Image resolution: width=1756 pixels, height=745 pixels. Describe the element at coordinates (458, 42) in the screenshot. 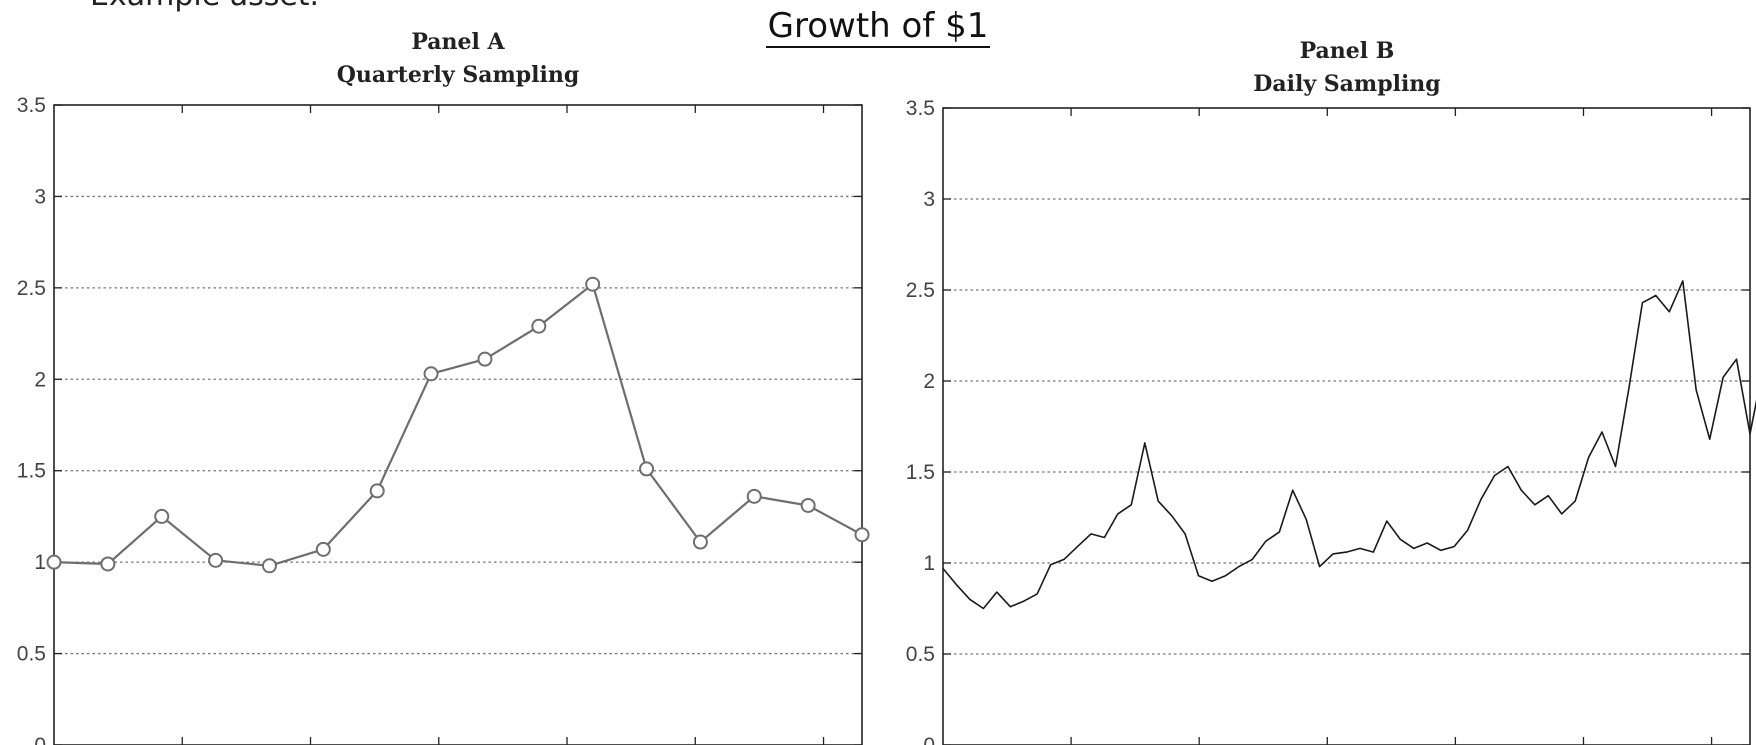

I see `panel-a-title: Panel A` at that location.